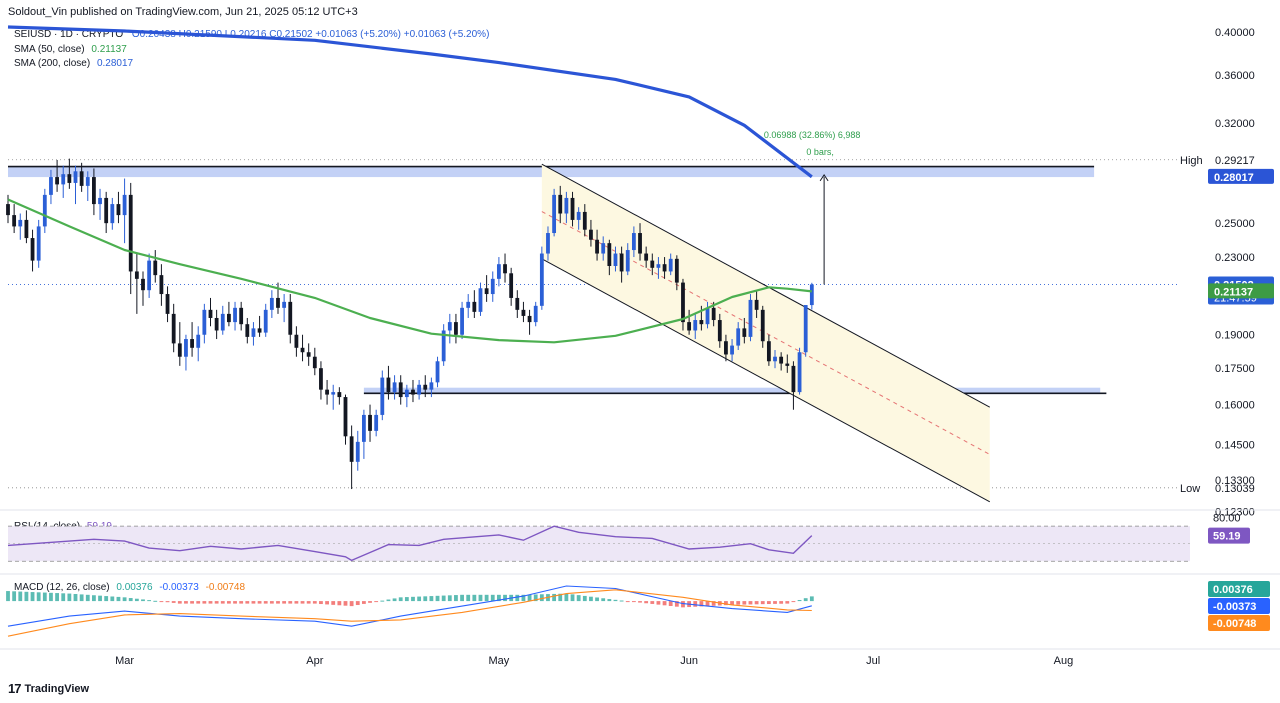  Describe the element at coordinates (766, 285) in the screenshot. I see `channel-upper-line` at that location.